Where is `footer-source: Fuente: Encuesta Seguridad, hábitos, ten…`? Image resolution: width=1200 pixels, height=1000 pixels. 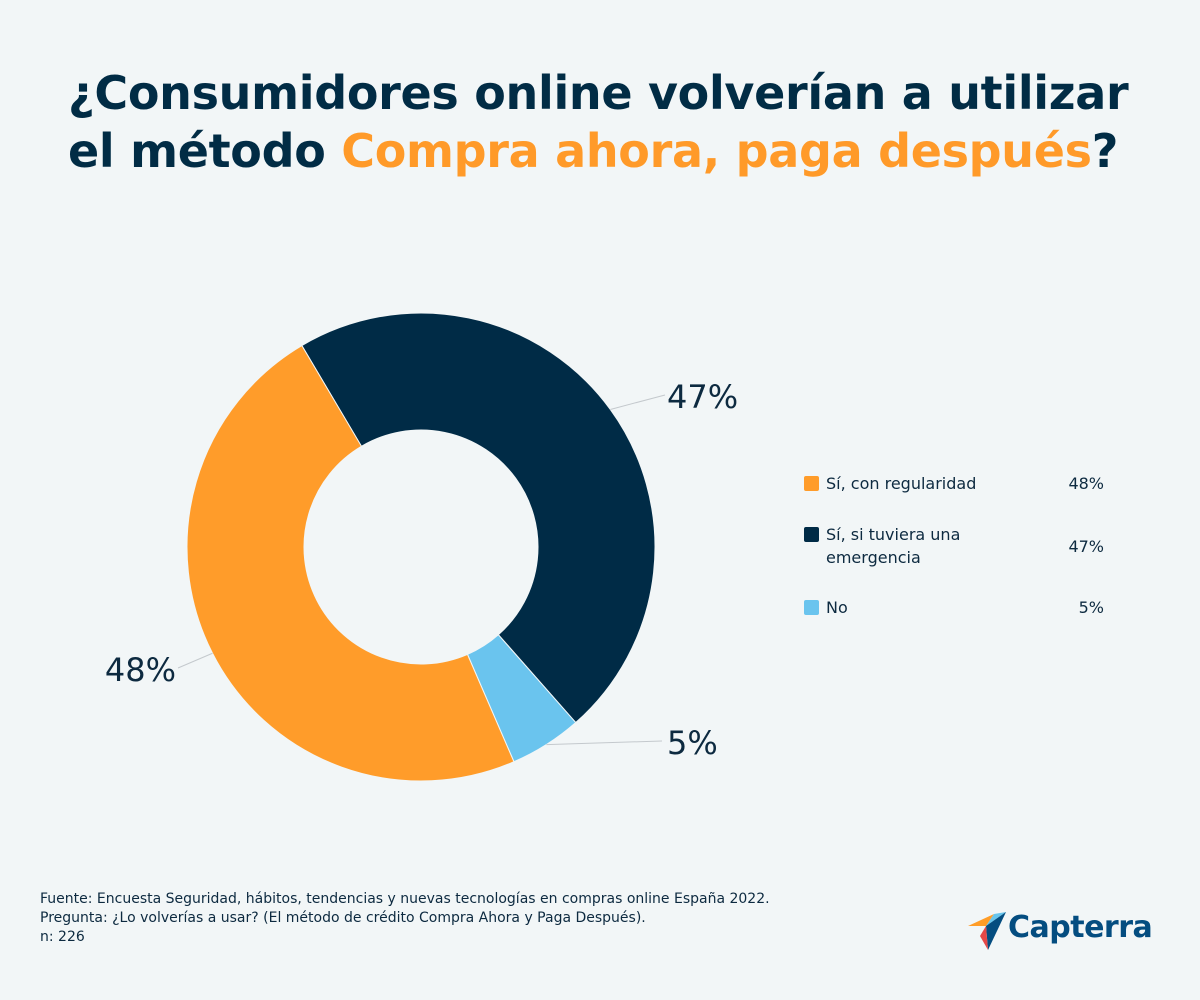
footer-source: Fuente: Encuesta Seguridad, hábitos, ten… is located at coordinates (405, 899).